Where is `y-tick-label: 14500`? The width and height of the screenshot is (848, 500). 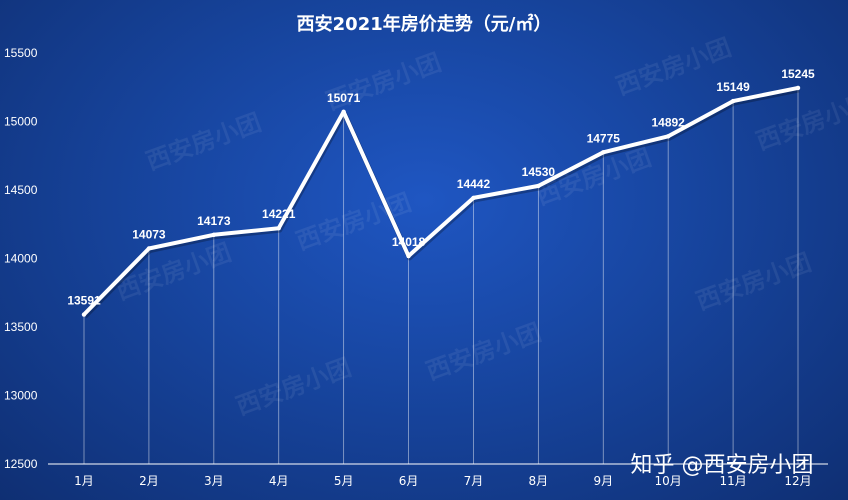 y-tick-label: 14500 is located at coordinates (21, 190).